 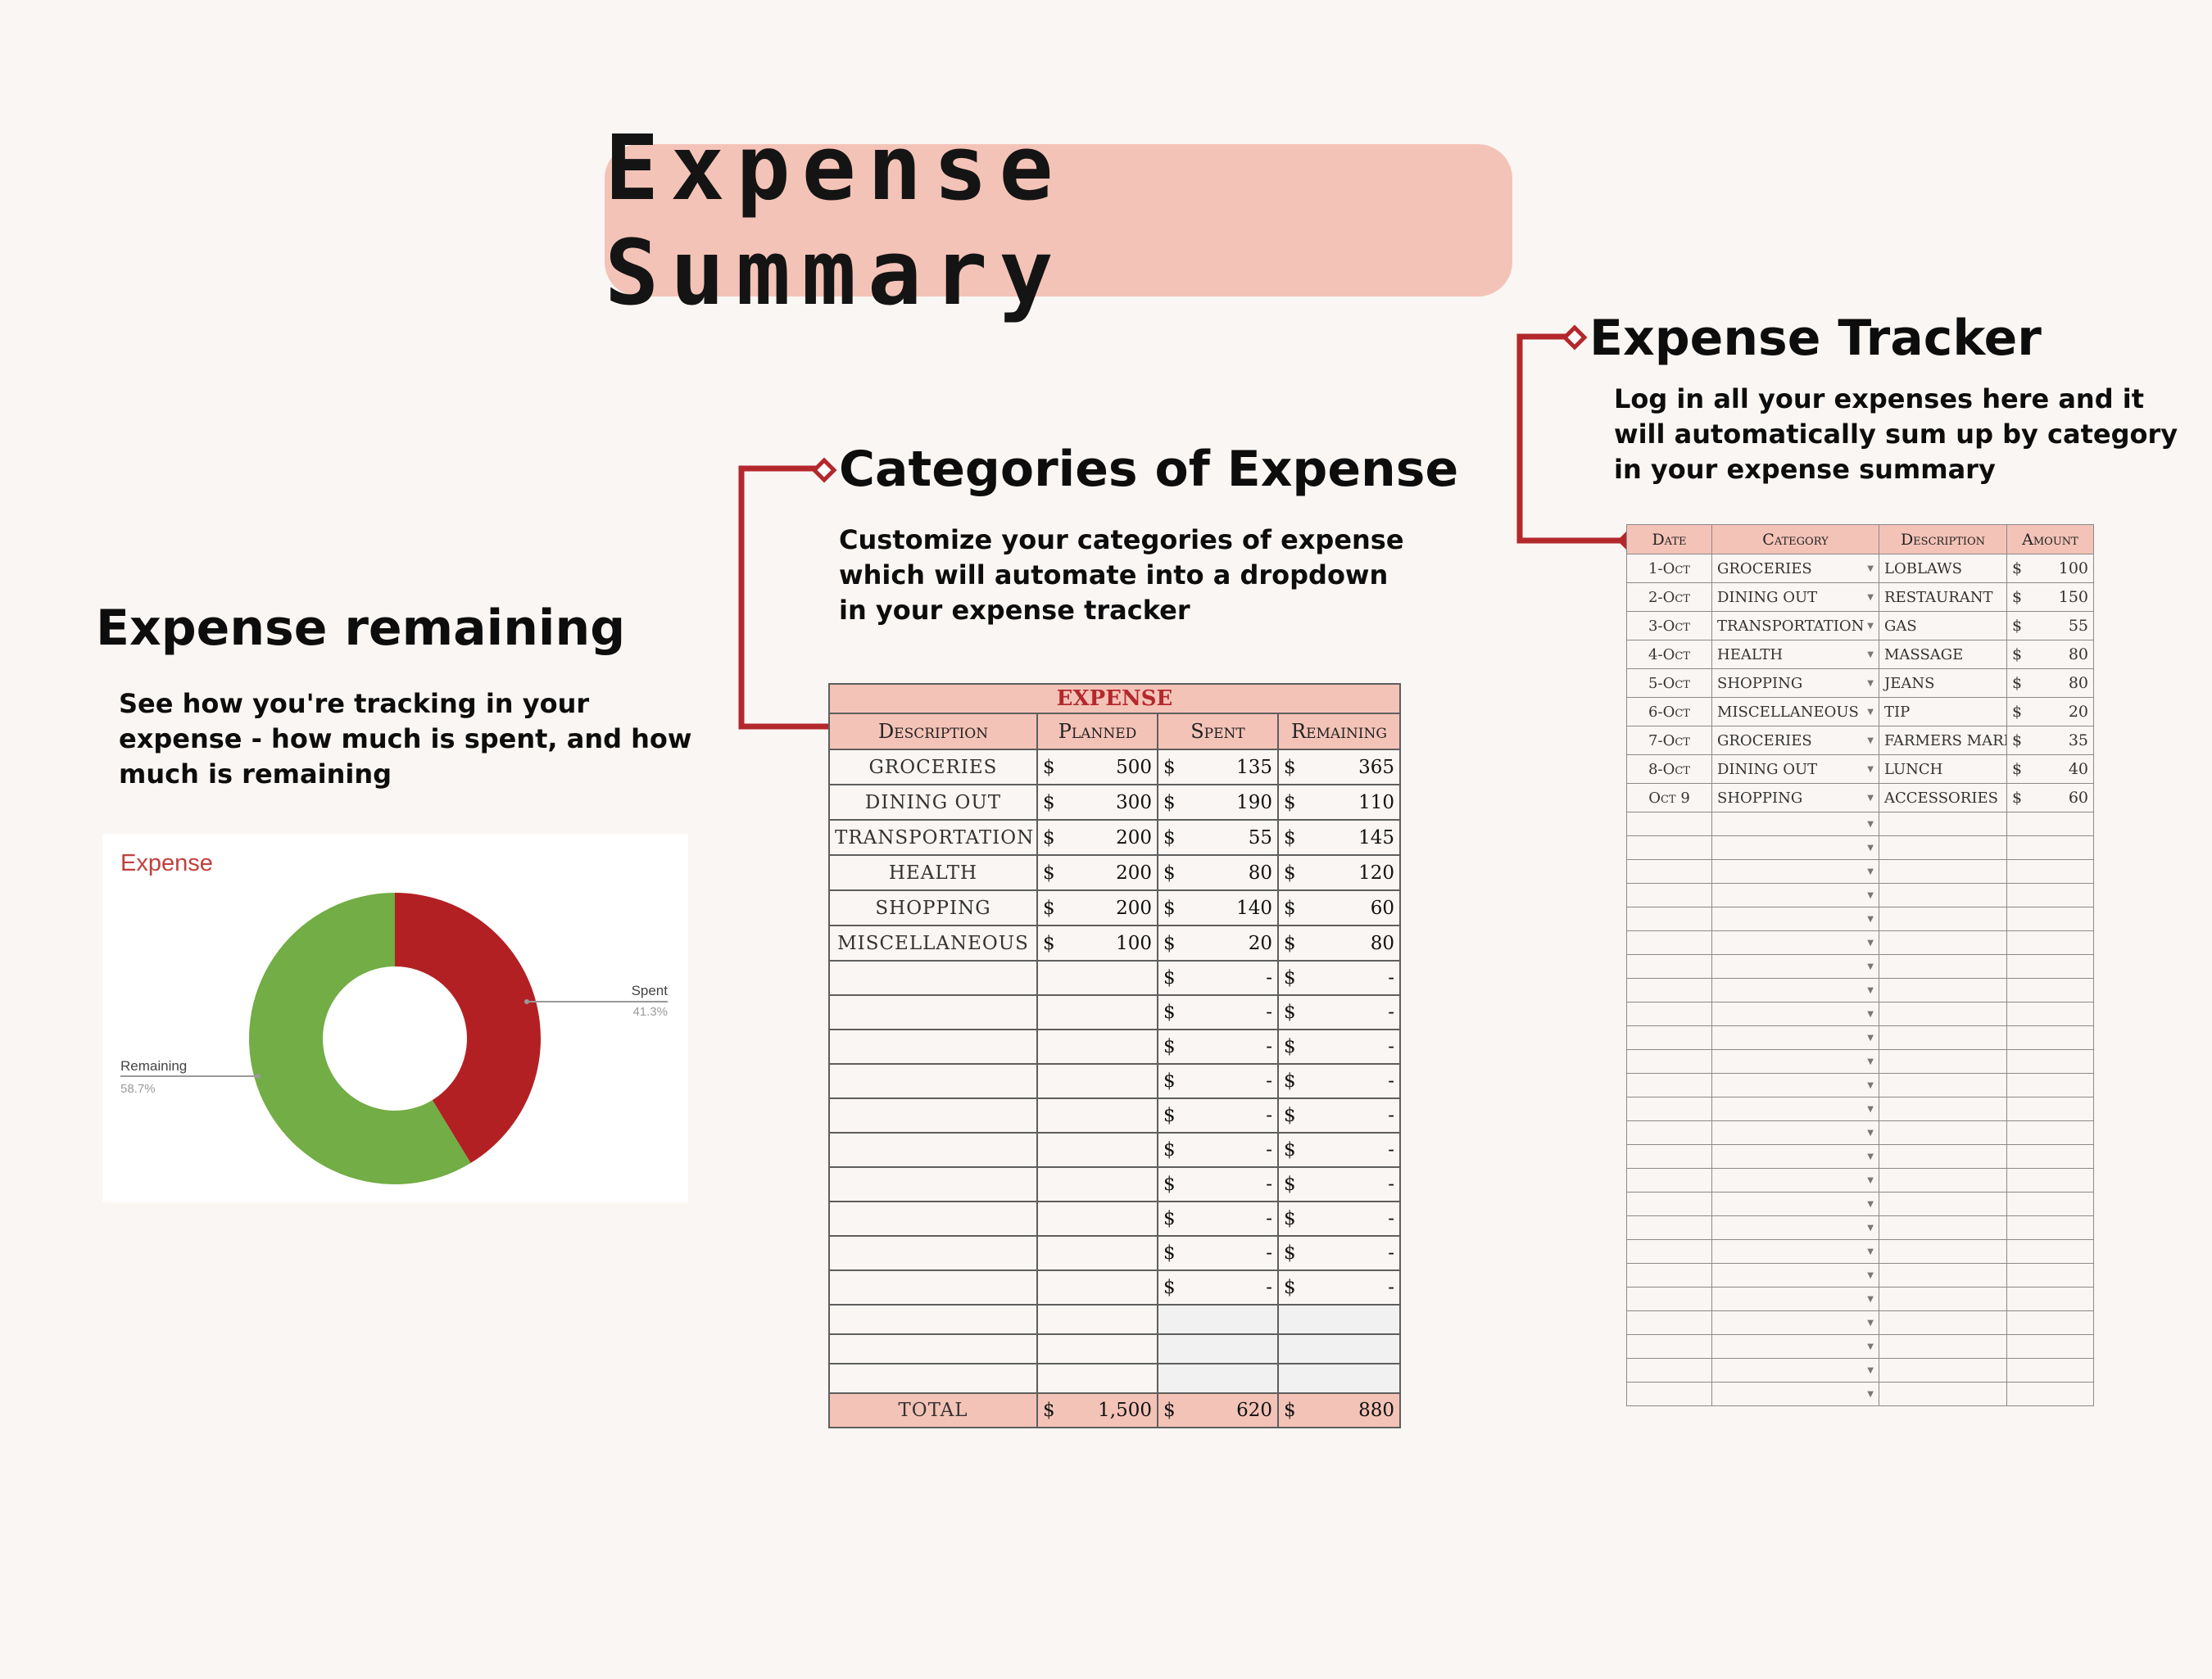 What do you see at coordinates (1218, 943) in the screenshot?
I see `spent-cell: $20` at bounding box center [1218, 943].